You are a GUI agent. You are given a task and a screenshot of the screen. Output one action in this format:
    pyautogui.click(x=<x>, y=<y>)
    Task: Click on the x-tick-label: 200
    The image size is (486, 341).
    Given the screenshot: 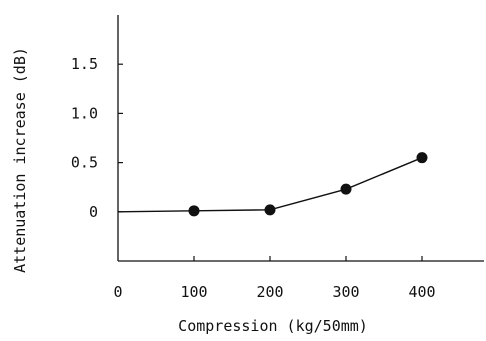 What is the action you would take?
    pyautogui.click(x=269, y=292)
    